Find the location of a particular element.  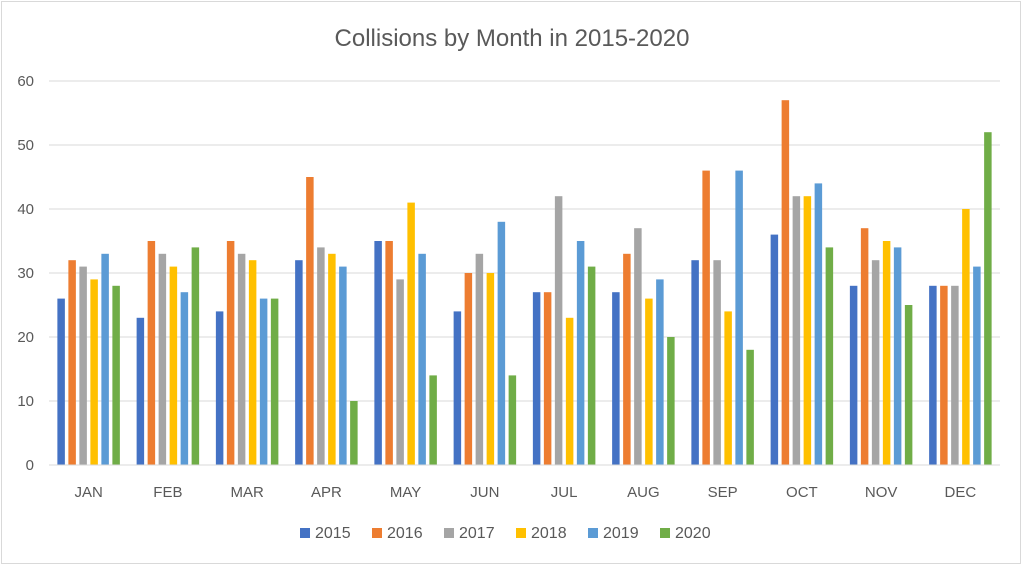

bar-2019-sep is located at coordinates (739, 317).